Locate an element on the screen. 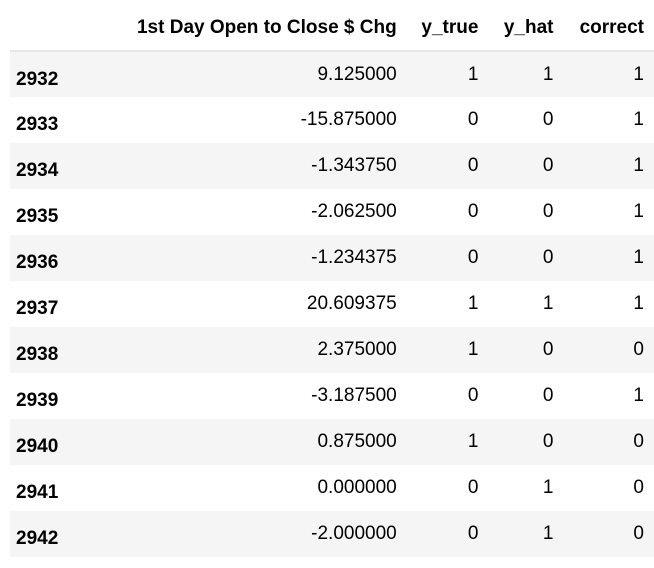 The height and width of the screenshot is (568, 654). cell-chg: 0.000000 is located at coordinates (357, 487).